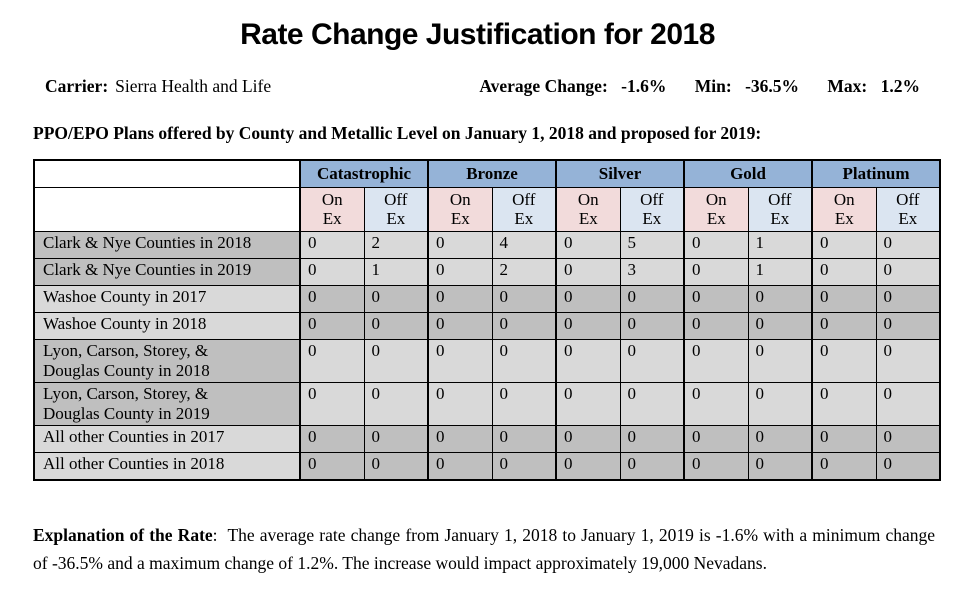 The width and height of the screenshot is (955, 612). I want to click on table-row: Washoe County in 2017 0 0 0 0 0 0 0 0 0 0, so click(487, 299).